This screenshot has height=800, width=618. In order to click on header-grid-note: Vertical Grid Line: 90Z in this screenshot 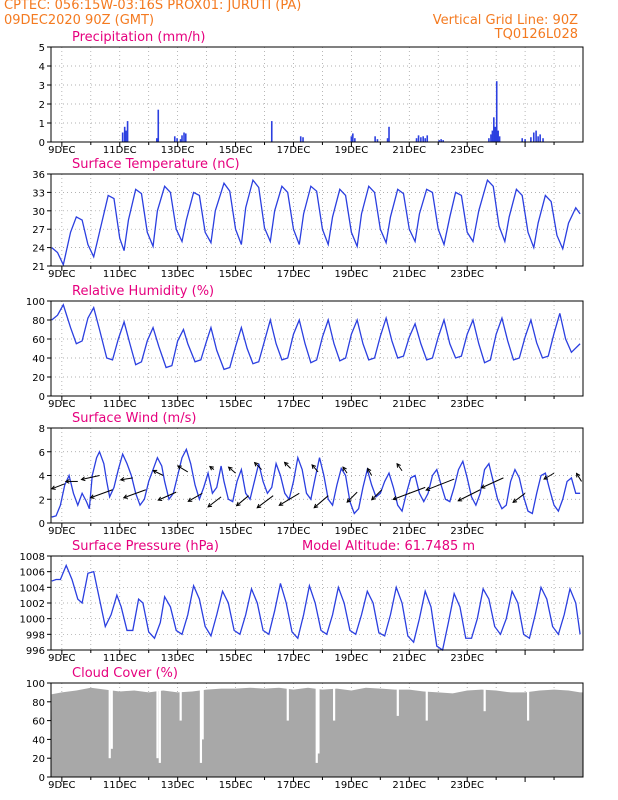, I will do `click(505, 20)`.